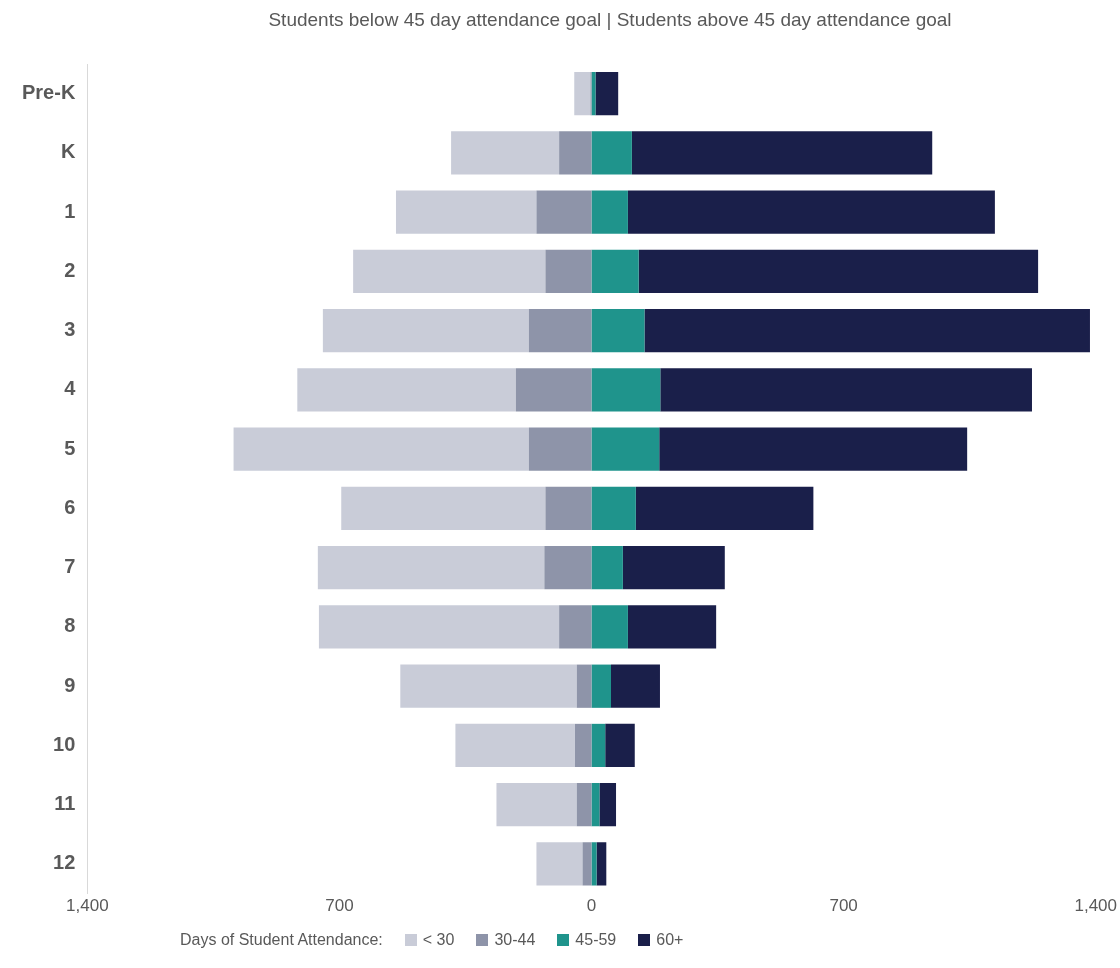 Image resolution: width=1120 pixels, height=968 pixels. What do you see at coordinates (70, 269) in the screenshot?
I see `y-tick-label: 2` at bounding box center [70, 269].